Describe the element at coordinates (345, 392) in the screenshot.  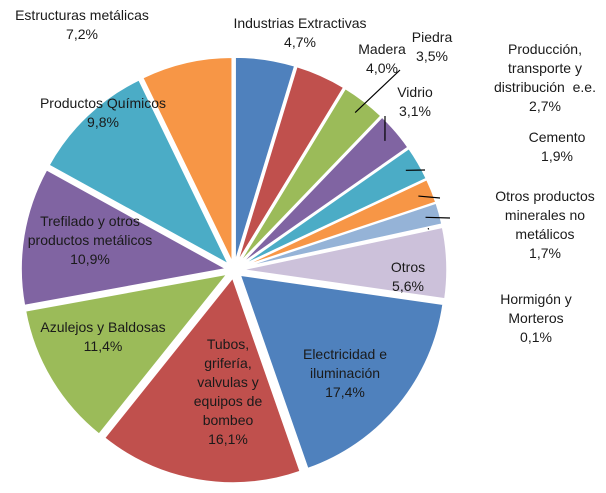
I see `value-label: 17,4%` at that location.